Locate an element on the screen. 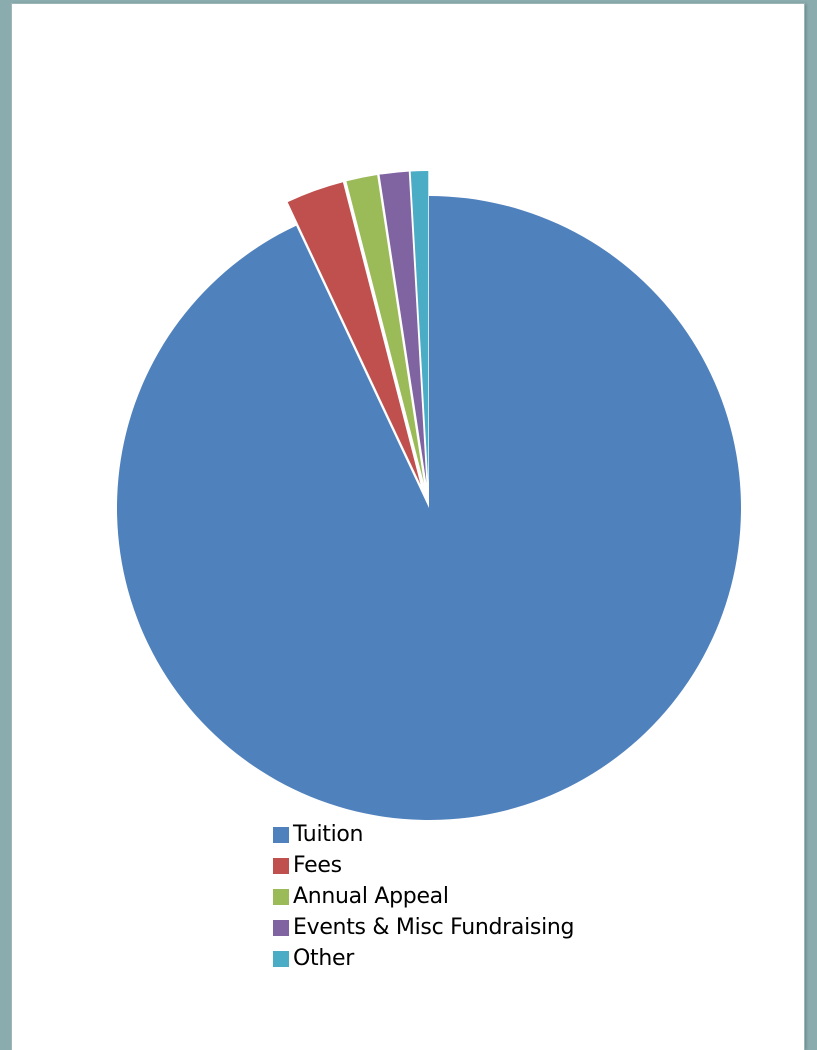  pie-slice-other is located at coordinates (419, 327).